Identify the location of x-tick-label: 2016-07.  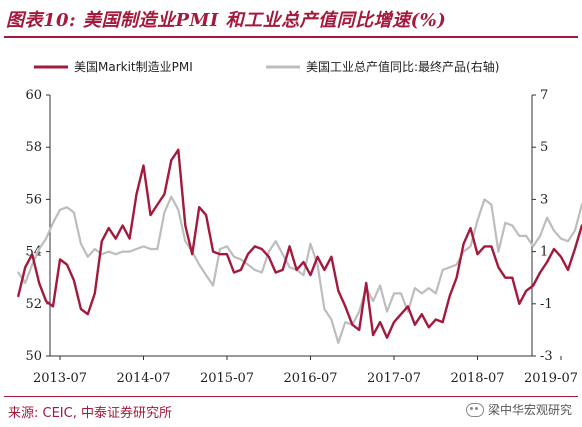
(310, 378).